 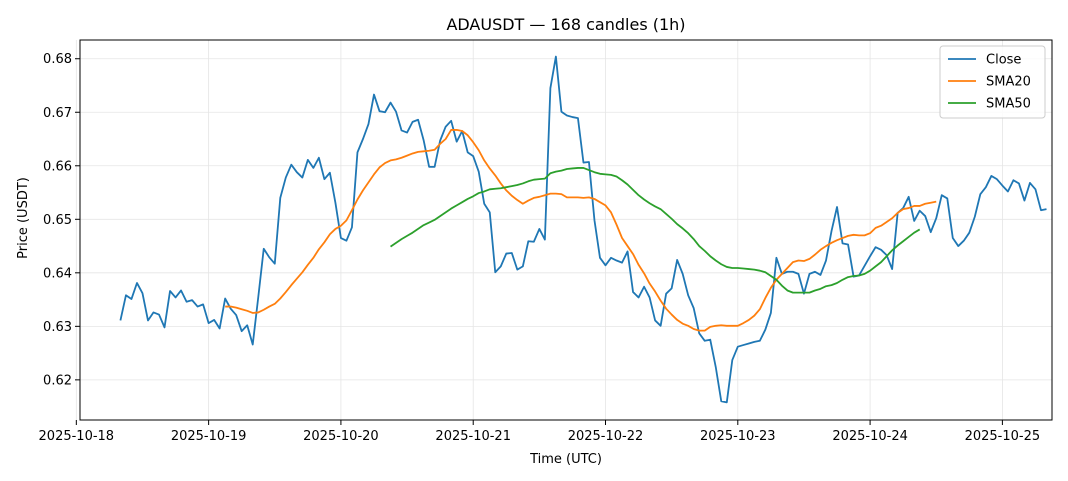 What do you see at coordinates (738, 436) in the screenshot?
I see `x-tick-label: 2025-10-23` at bounding box center [738, 436].